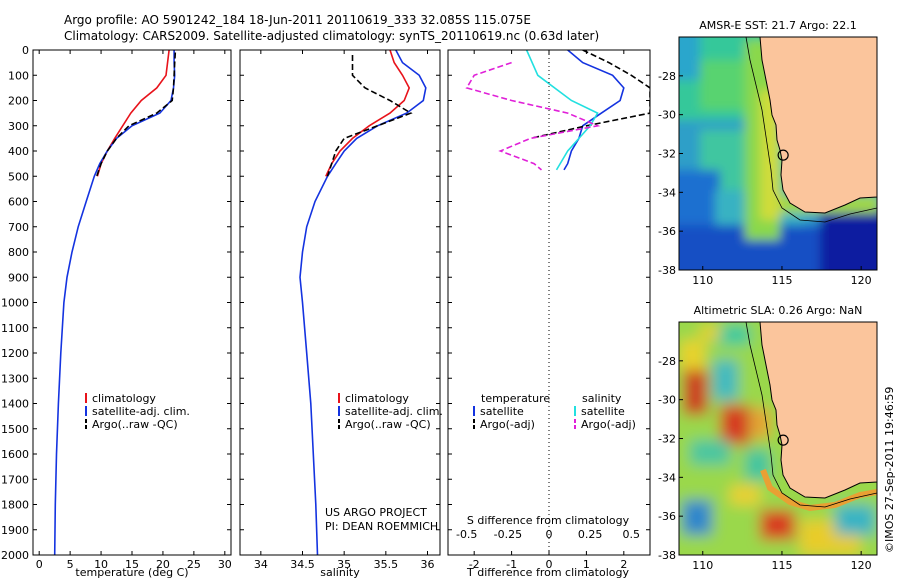 The width and height of the screenshot is (900, 580). I want to click on salinity-xtick-label: 34.5, so click(302, 564).